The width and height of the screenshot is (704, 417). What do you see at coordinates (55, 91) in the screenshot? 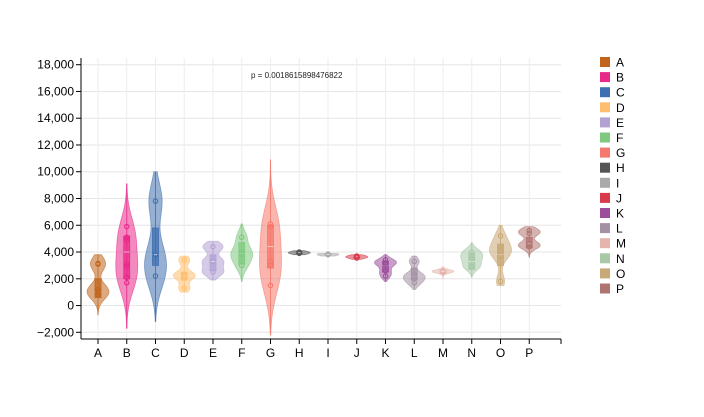
I see `y-tick-label: 16,000` at bounding box center [55, 91].